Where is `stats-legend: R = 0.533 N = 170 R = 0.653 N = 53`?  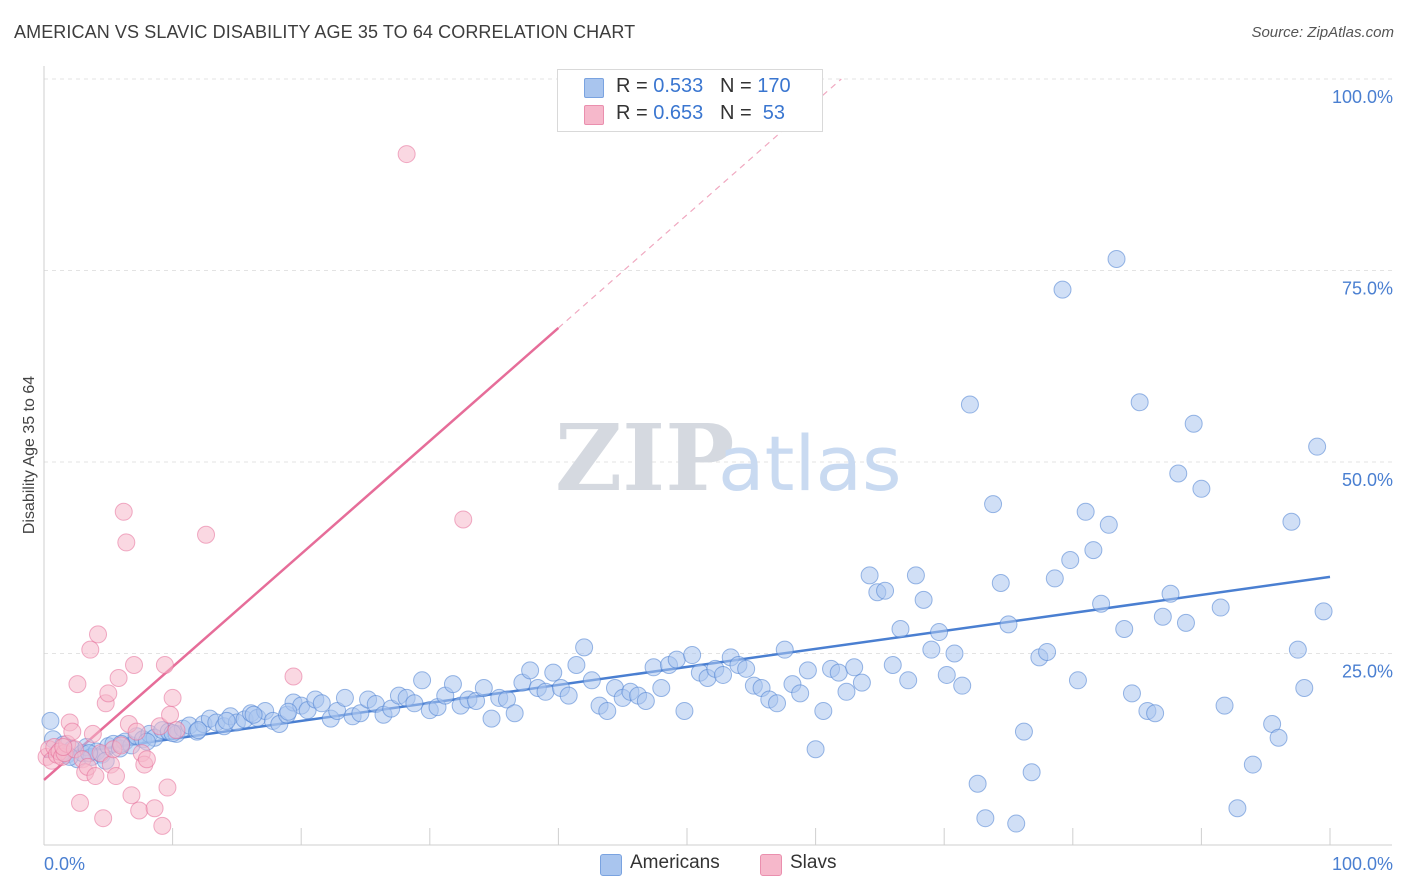
stats-legend: R = 0.533 N = 170 R = 0.653 N = 53 is located at coordinates (690, 100).